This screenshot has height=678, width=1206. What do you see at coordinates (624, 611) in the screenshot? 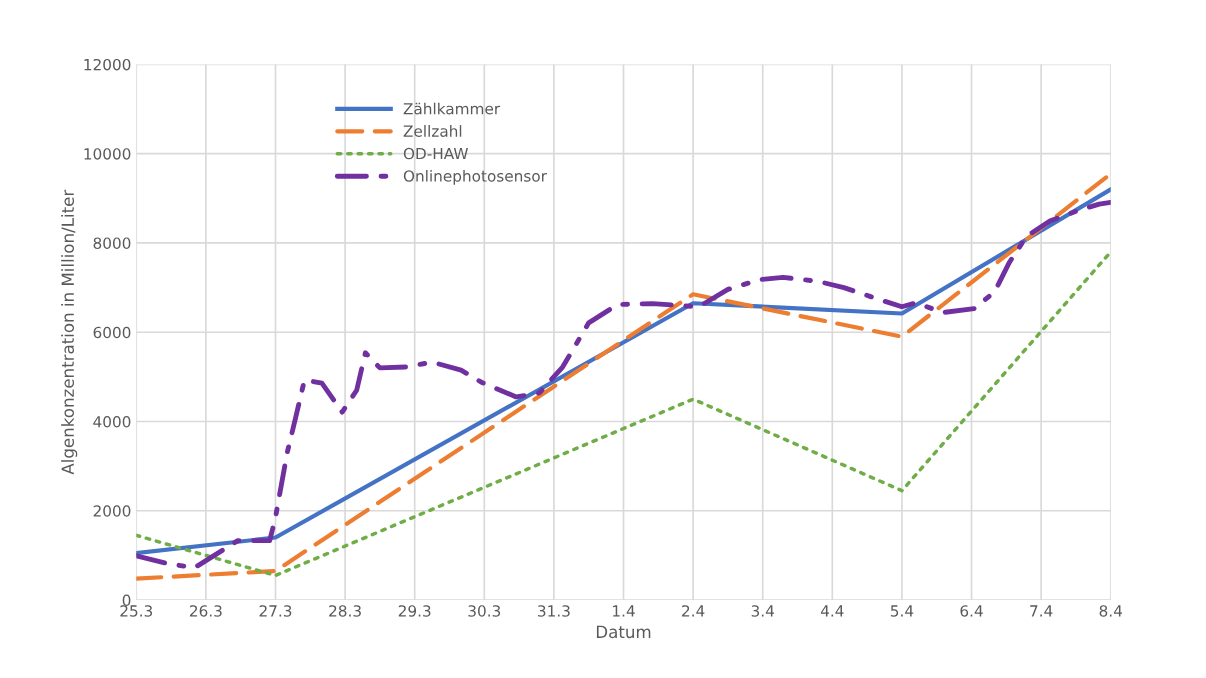
I see `x-tick-label: 1.4` at bounding box center [624, 611].